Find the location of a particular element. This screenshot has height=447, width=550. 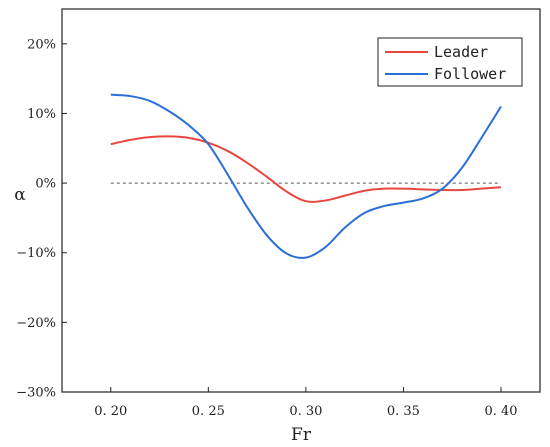

y-tick-label: 20% is located at coordinates (41, 44).